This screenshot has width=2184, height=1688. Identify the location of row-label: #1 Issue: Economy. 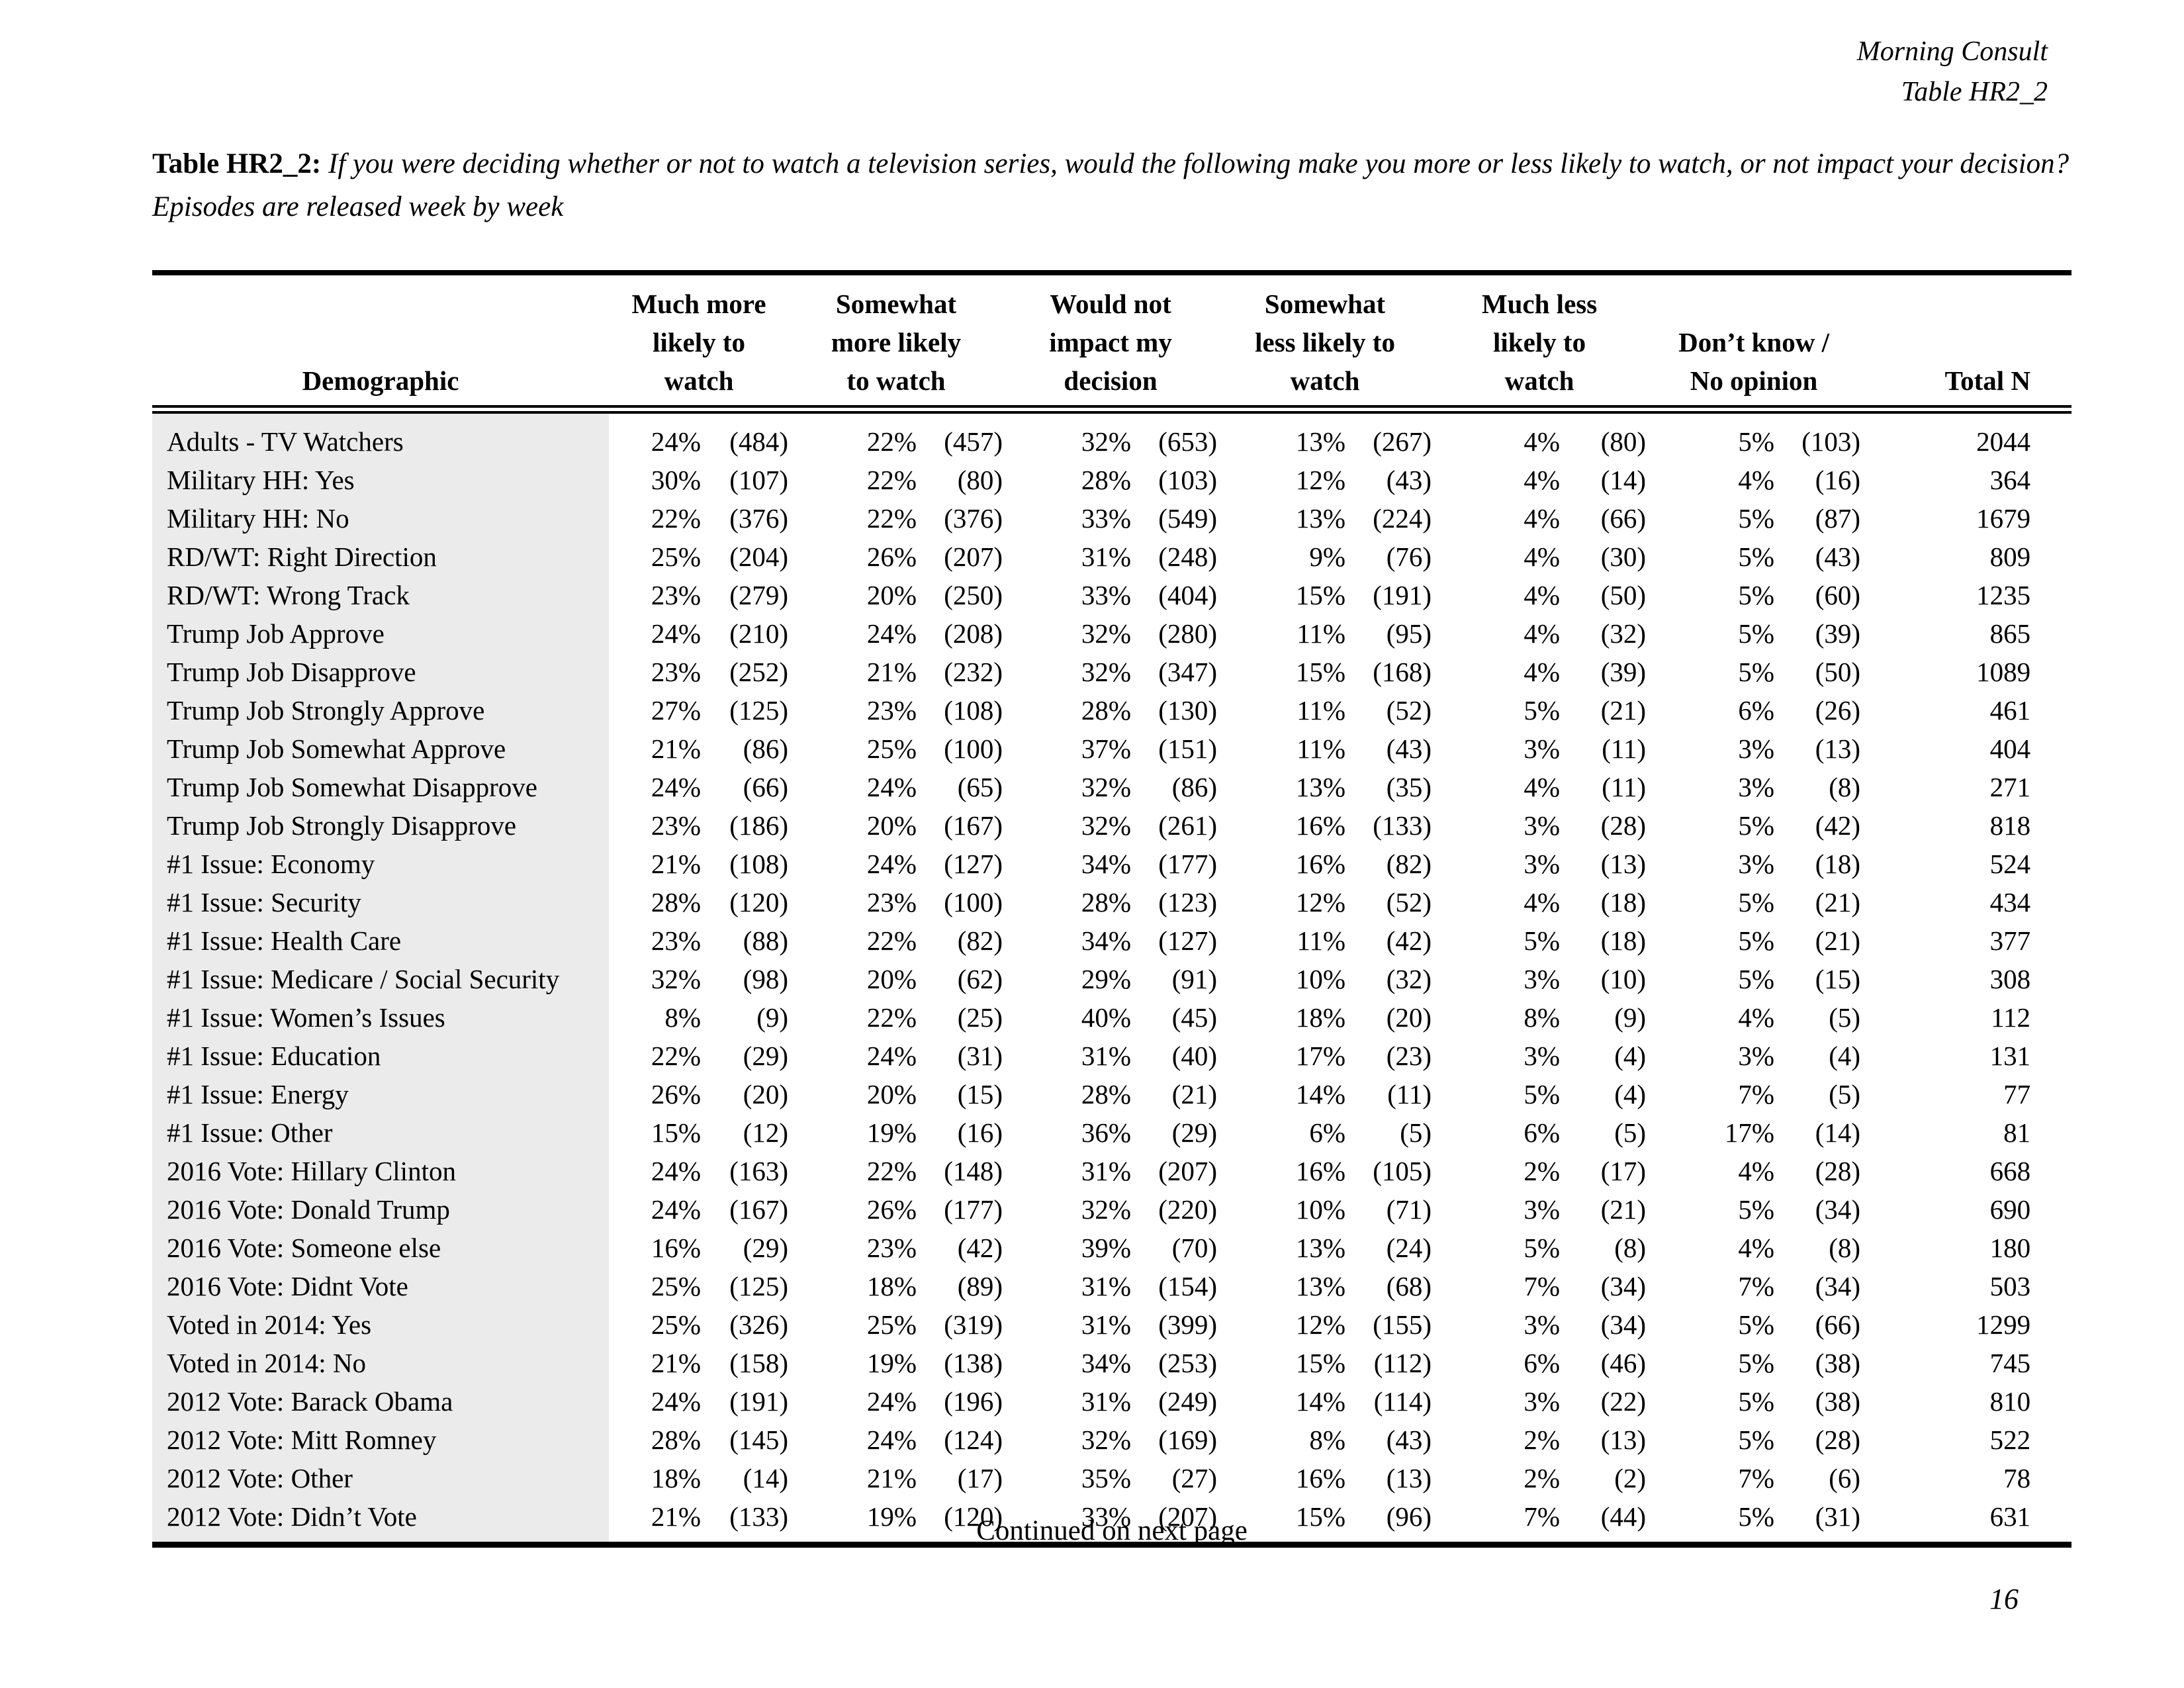
(380, 864).